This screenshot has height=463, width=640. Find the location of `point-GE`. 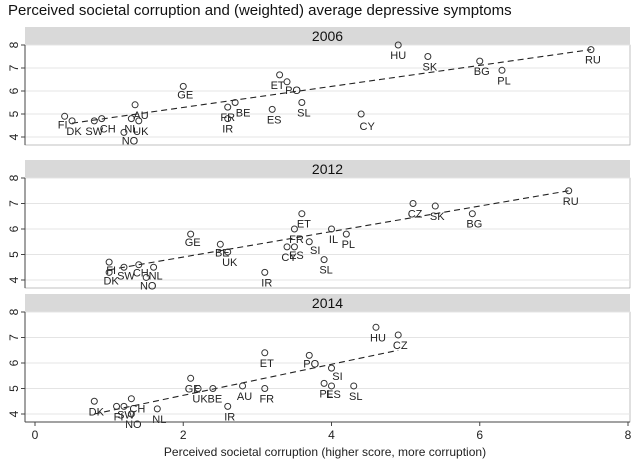

point-GE is located at coordinates (183, 86).